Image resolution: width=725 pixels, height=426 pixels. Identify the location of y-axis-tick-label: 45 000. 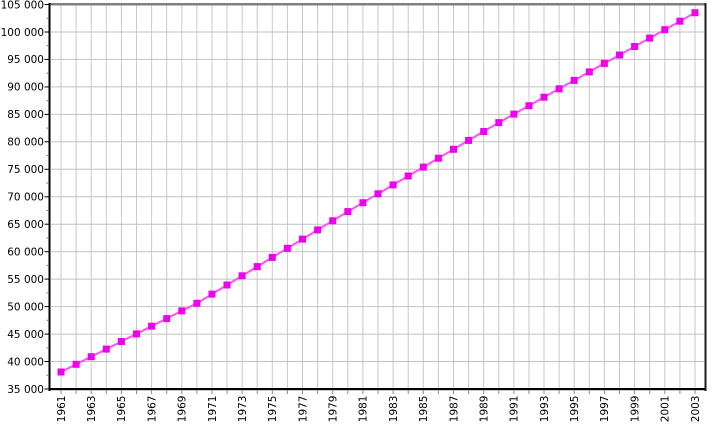
(25, 335).